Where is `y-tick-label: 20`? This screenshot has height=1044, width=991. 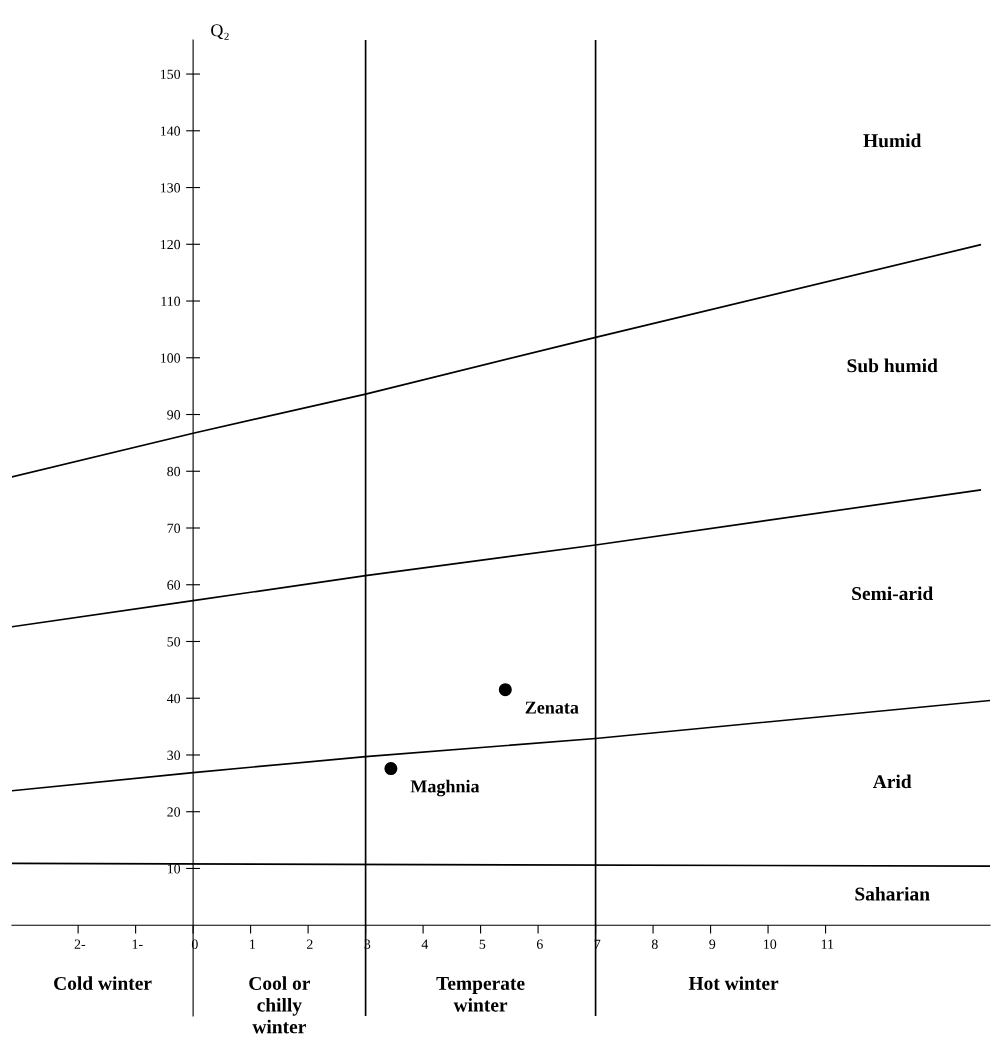 y-tick-label: 20 is located at coordinates (174, 812).